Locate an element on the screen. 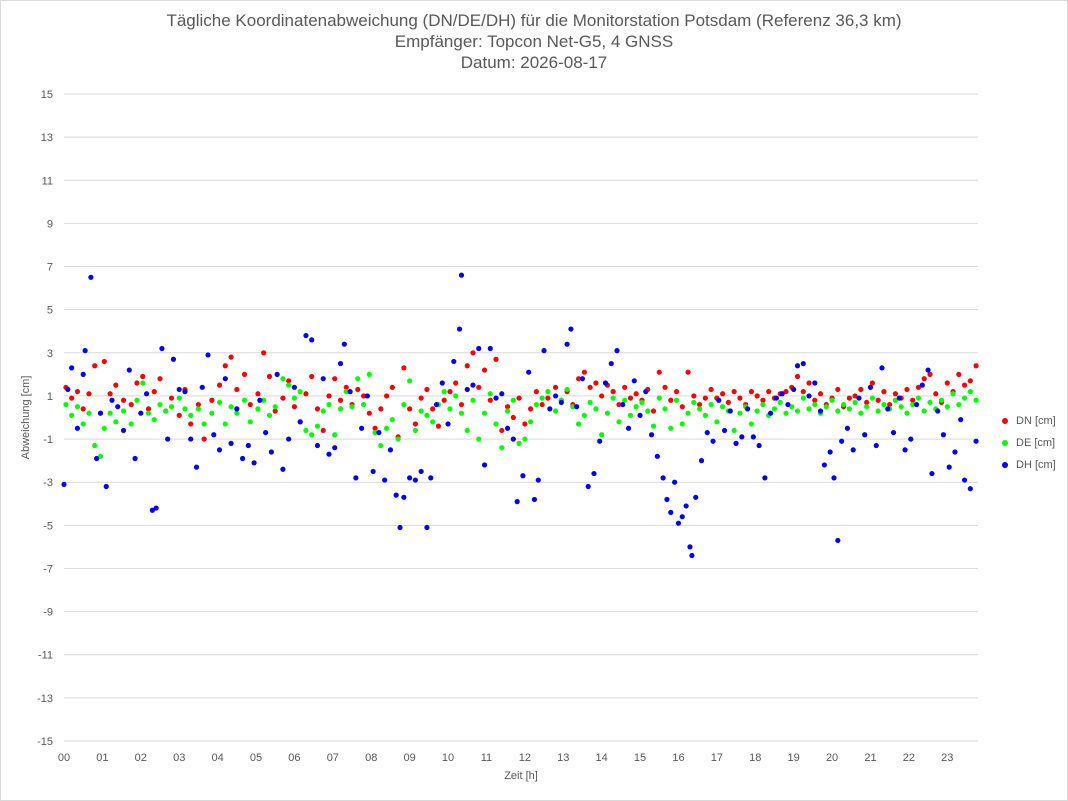 This screenshot has width=1068, height=801. y-tick-label: -13 is located at coordinates (45, 699).